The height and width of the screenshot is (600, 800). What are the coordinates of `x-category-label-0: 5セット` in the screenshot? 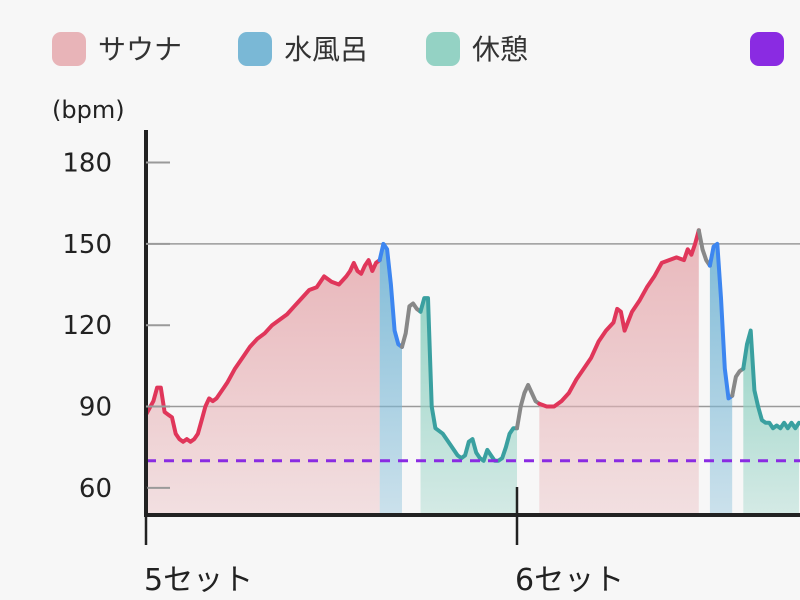 It's located at (198, 580).